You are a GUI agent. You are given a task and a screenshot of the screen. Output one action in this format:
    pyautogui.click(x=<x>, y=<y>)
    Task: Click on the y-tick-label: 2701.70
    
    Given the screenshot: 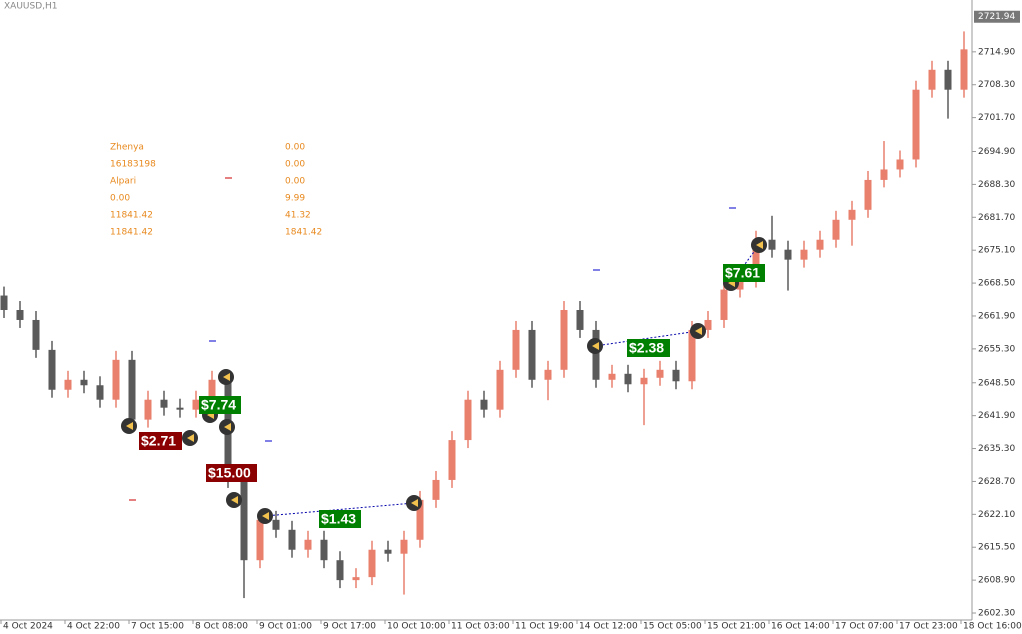 What is the action you would take?
    pyautogui.click(x=996, y=118)
    